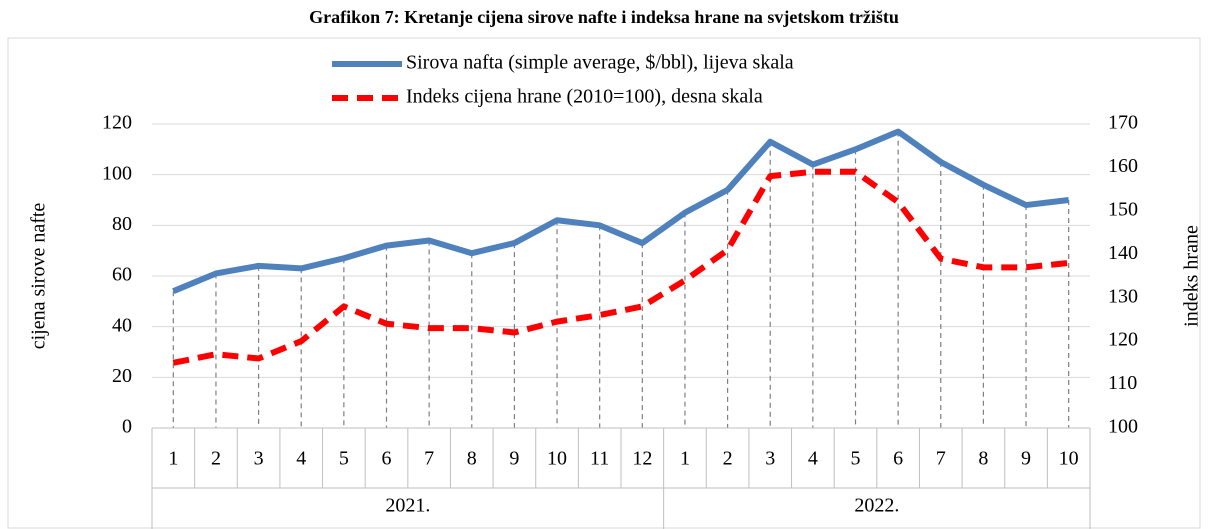  What do you see at coordinates (1123, 296) in the screenshot?
I see `y2-tick-label: 130` at bounding box center [1123, 296].